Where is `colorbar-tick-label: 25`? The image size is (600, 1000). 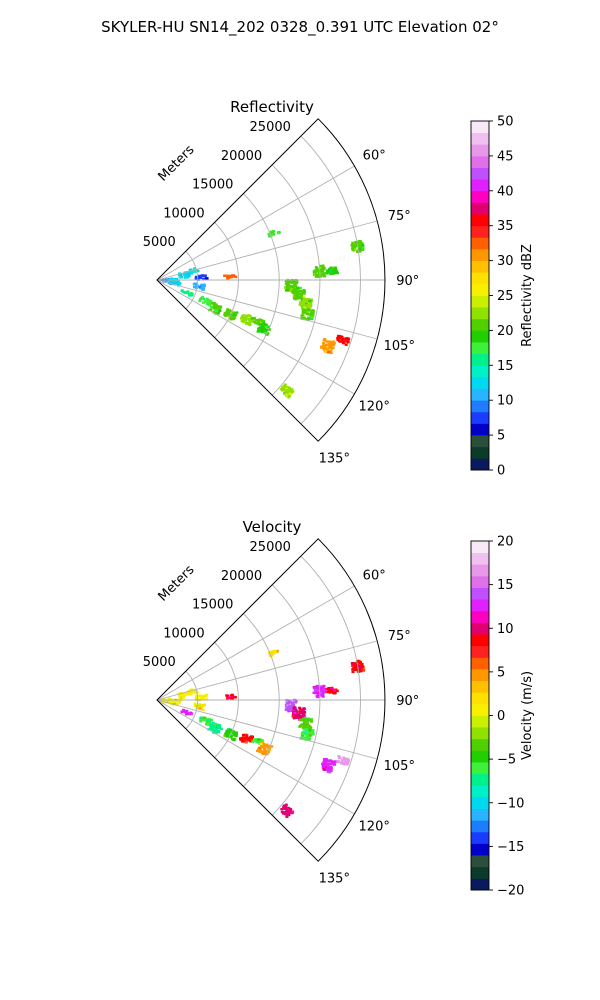
colorbar-tick-label: 25 is located at coordinates (505, 296).